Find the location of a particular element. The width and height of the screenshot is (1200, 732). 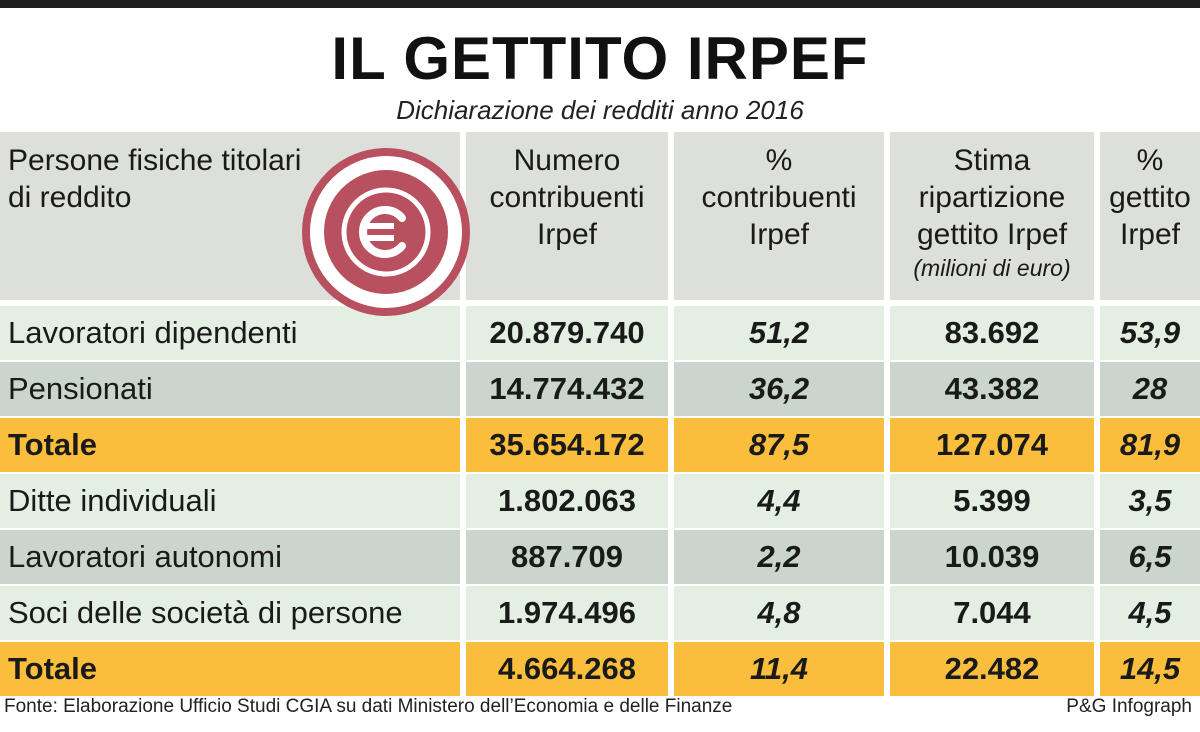

cell-gettito: 7.044 is located at coordinates (992, 613).